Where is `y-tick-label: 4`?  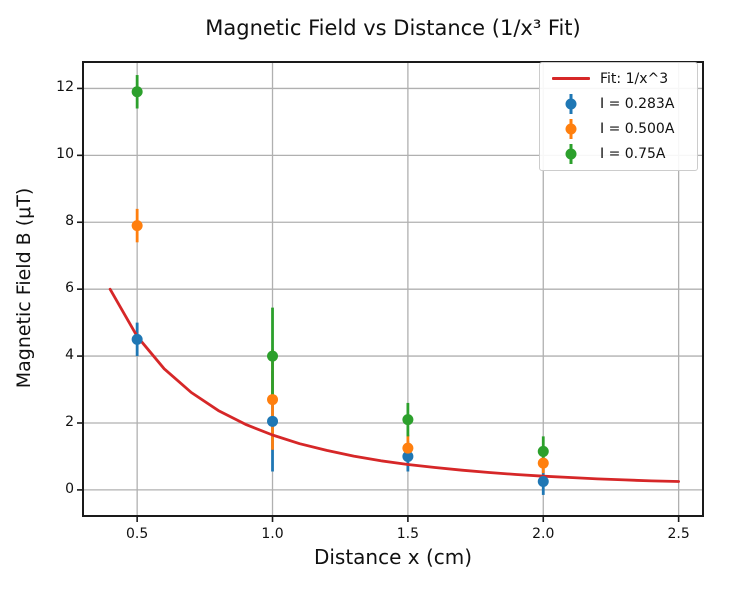 y-tick-label: 4 is located at coordinates (69, 355).